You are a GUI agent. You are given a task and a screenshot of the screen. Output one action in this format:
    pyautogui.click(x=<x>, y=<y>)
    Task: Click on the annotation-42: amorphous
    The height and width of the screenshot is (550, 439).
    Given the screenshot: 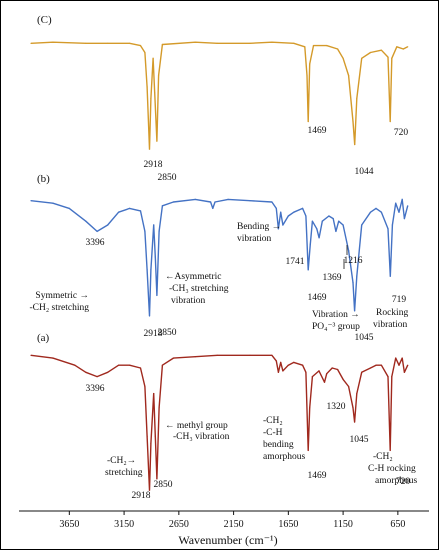 What is the action you would take?
    pyautogui.click(x=396, y=481)
    